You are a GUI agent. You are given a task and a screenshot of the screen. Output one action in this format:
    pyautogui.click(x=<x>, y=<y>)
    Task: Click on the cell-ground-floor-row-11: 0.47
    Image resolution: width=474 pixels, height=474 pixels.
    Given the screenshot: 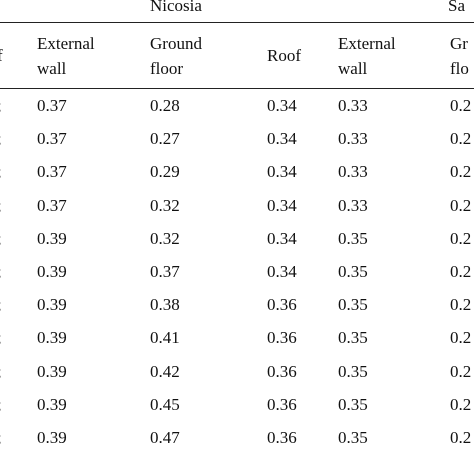 What is the action you would take?
    pyautogui.click(x=165, y=437)
    